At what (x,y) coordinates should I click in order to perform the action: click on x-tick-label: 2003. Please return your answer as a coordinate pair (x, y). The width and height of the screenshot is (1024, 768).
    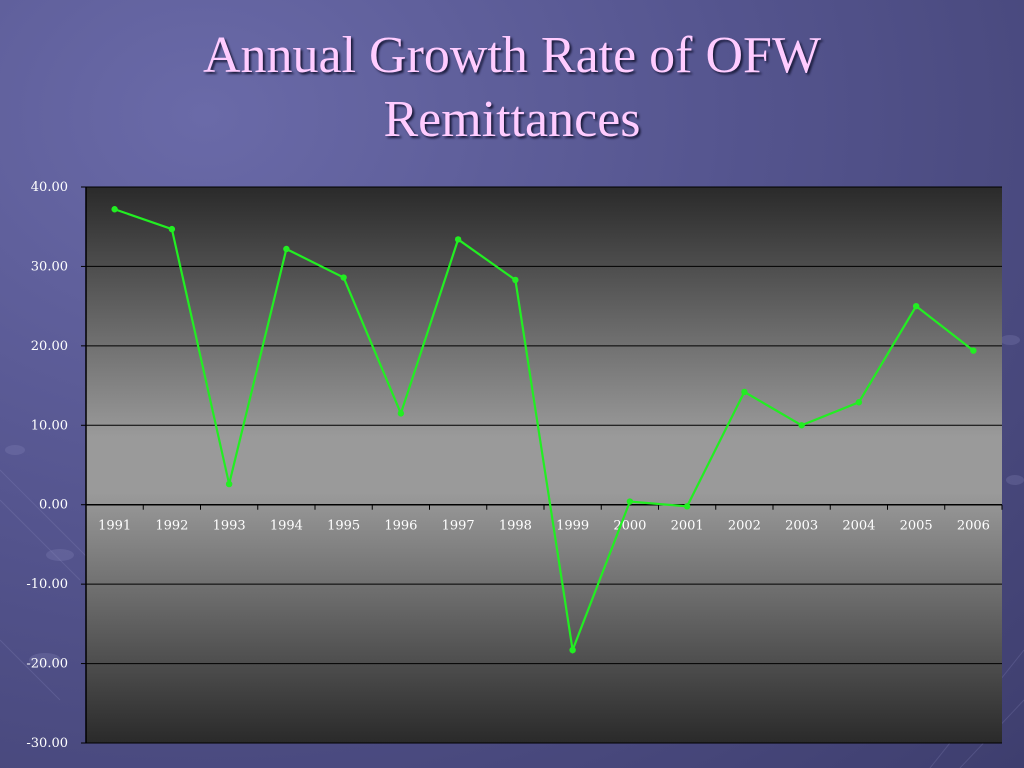
    Looking at the image, I should click on (801, 526).